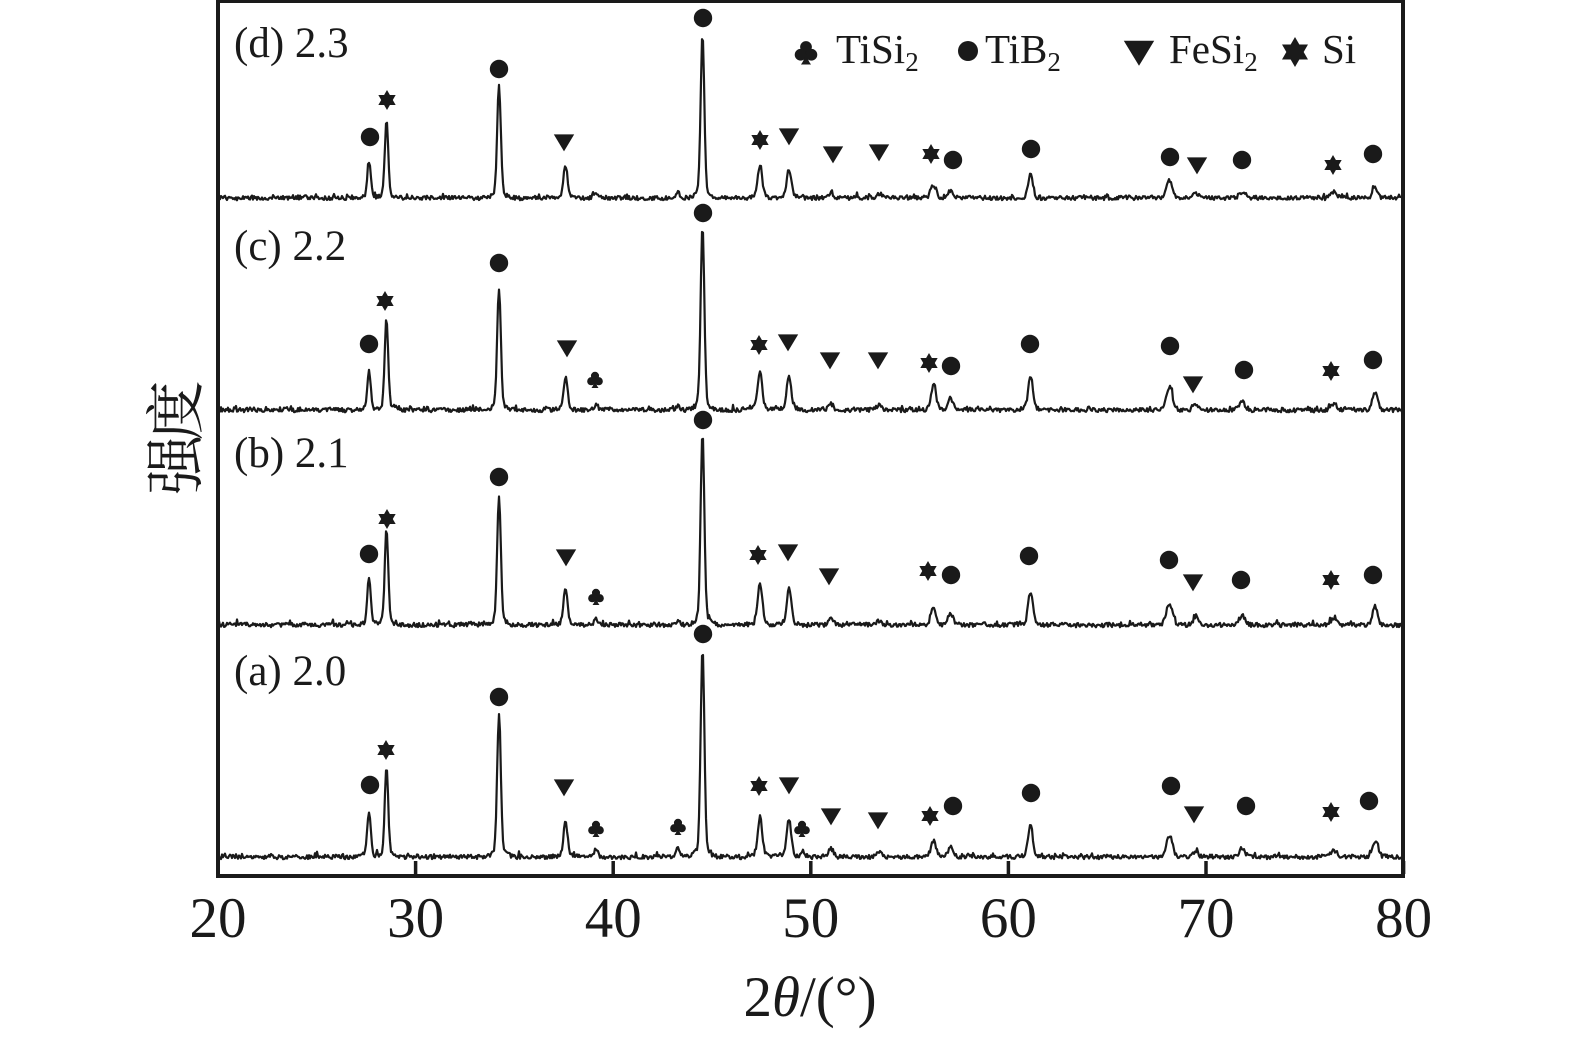 This screenshot has height=1039, width=1575. What do you see at coordinates (1206, 918) in the screenshot?
I see `svg-text: 70` at bounding box center [1206, 918].